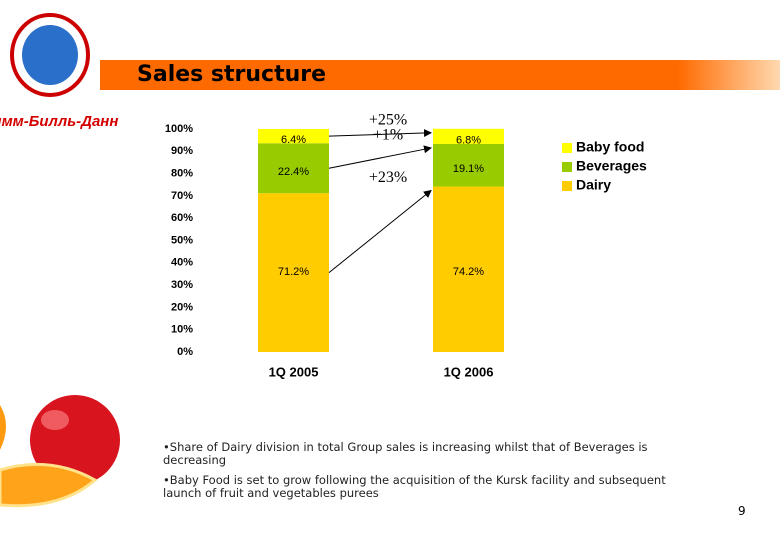  What do you see at coordinates (231, 74) in the screenshot?
I see `chart-title: Sales structure` at bounding box center [231, 74].